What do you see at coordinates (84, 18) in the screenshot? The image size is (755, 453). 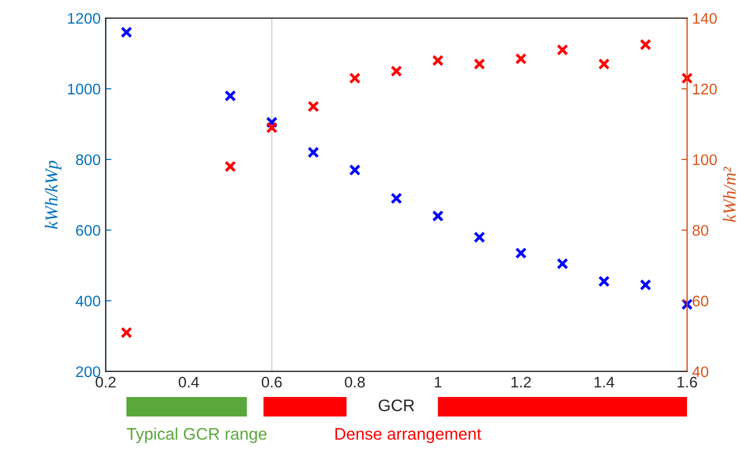 I see `y-tick-label: 1200` at bounding box center [84, 18].